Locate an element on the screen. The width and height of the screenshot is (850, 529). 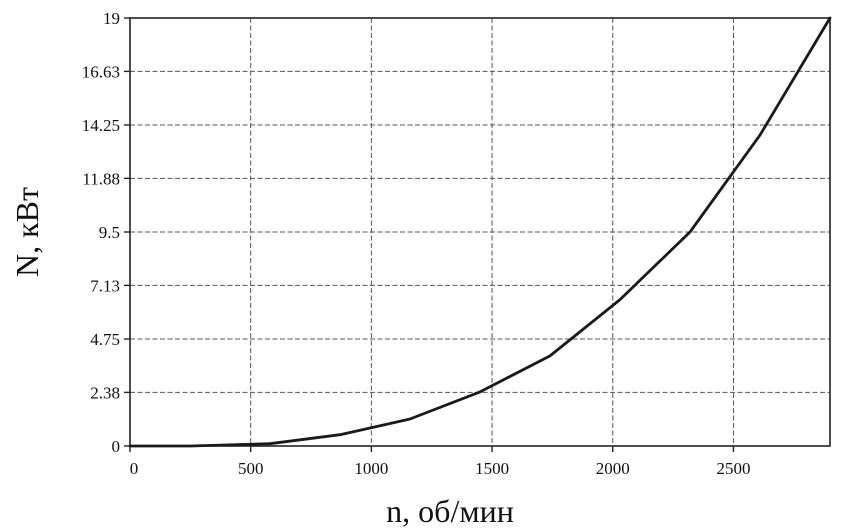
x-tick-label: 0 is located at coordinates (134, 468).